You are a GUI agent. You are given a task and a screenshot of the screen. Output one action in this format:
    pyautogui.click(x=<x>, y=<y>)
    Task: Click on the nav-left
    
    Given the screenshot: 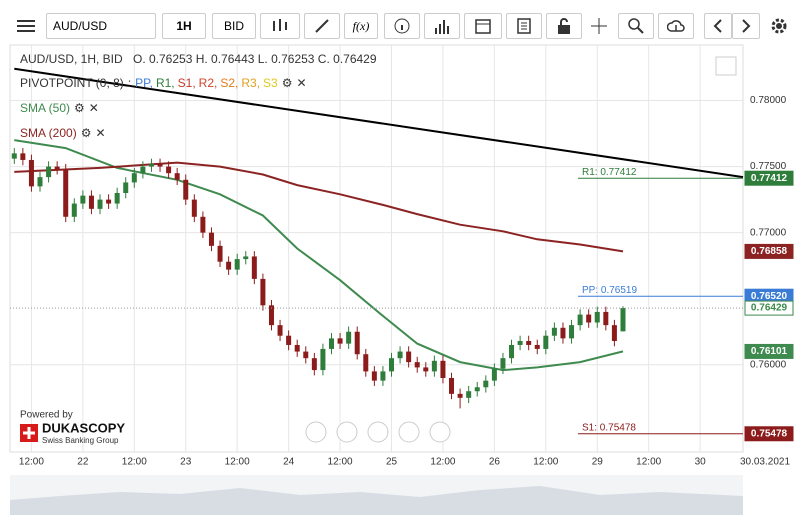 What is the action you would take?
    pyautogui.click(x=316, y=432)
    